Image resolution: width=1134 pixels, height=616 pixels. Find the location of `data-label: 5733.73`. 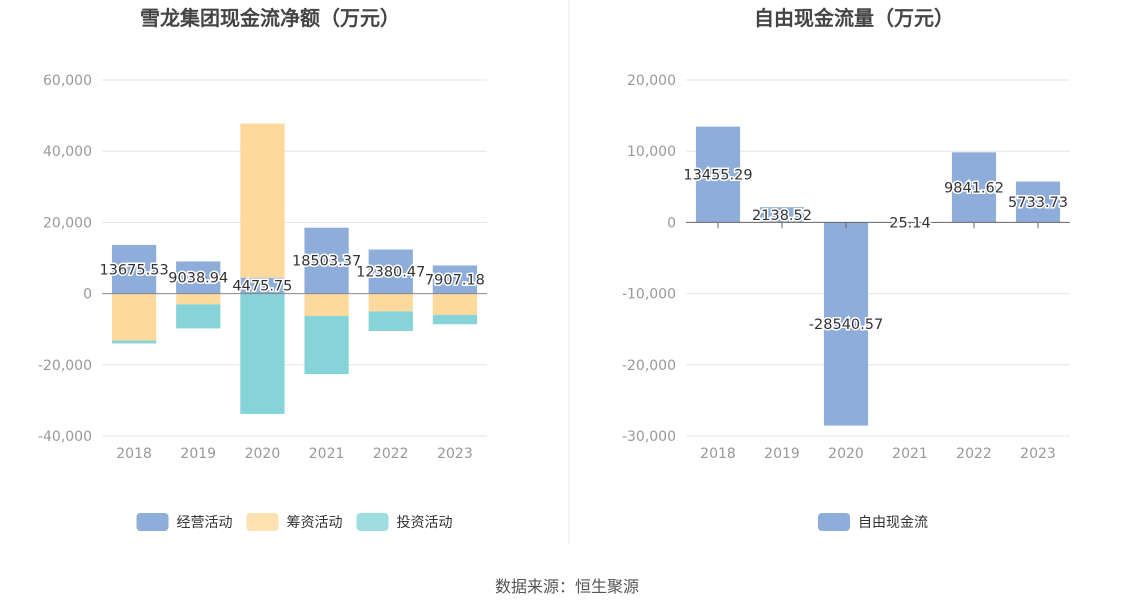

data-label: 5733.73 is located at coordinates (1038, 203).